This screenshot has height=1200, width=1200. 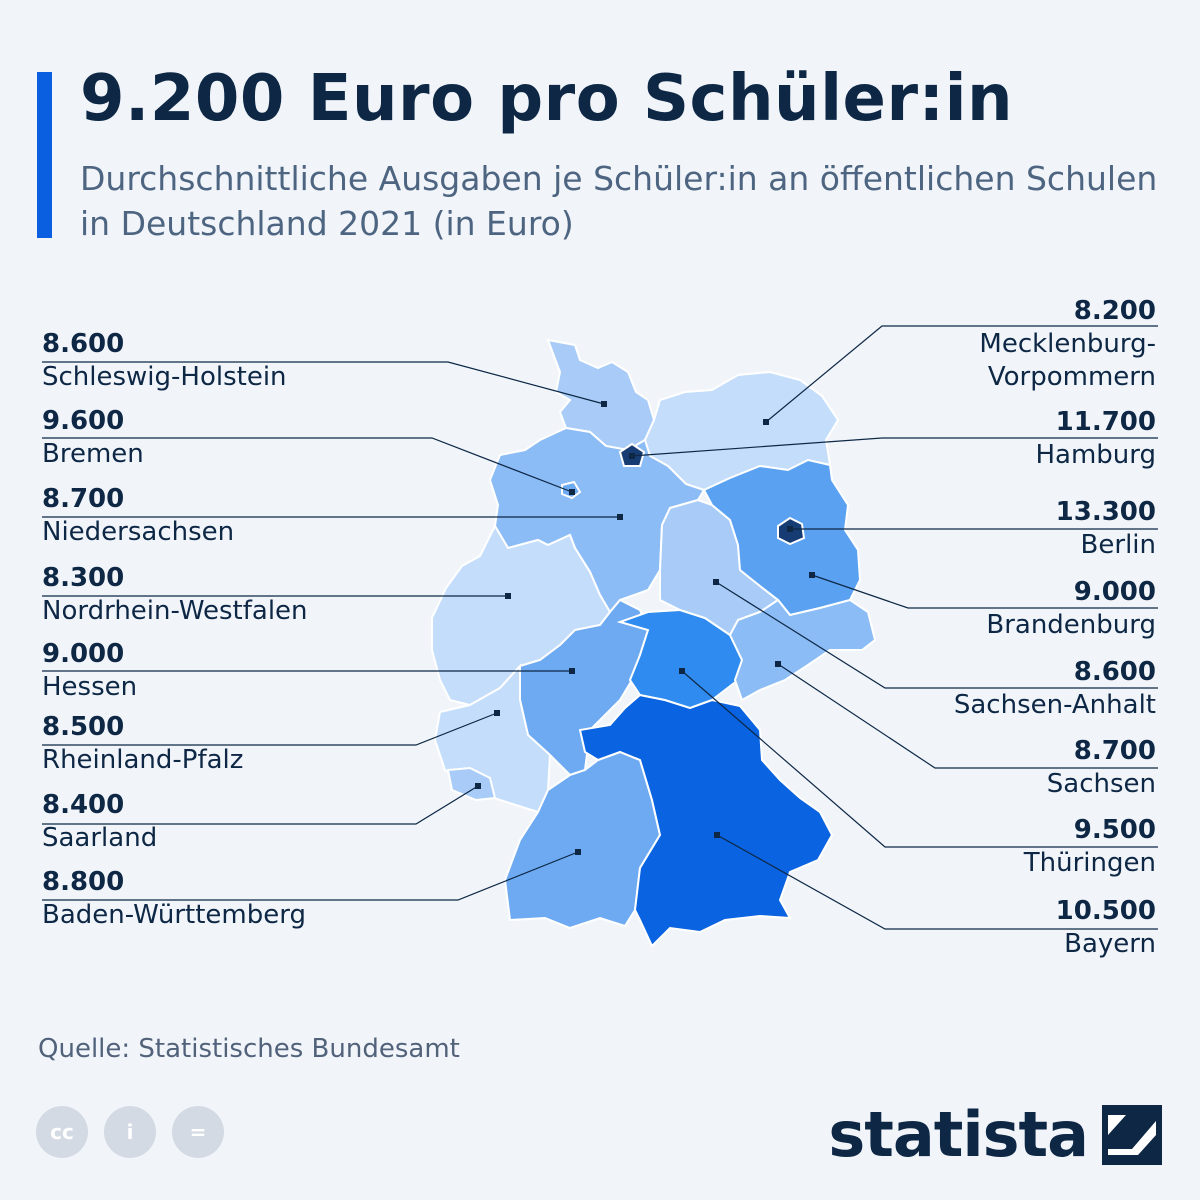 What do you see at coordinates (802, 650) in the screenshot?
I see `state-sachsen` at bounding box center [802, 650].